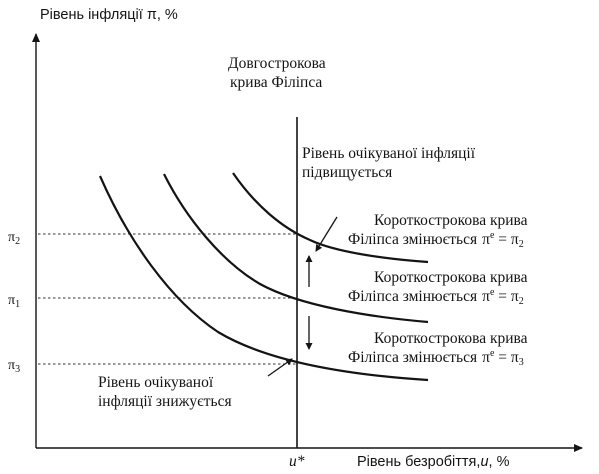 The width and height of the screenshot is (599, 474). I want to click on x-axis-label-var: u, so click(484, 462).